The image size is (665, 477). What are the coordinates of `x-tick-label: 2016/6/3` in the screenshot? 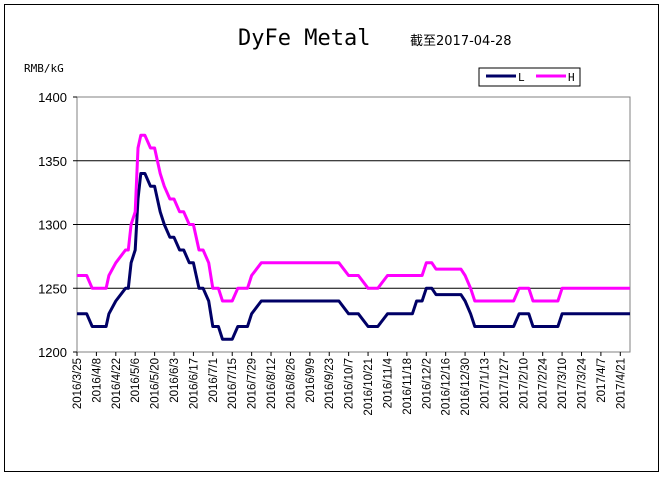 It's located at (175, 380).